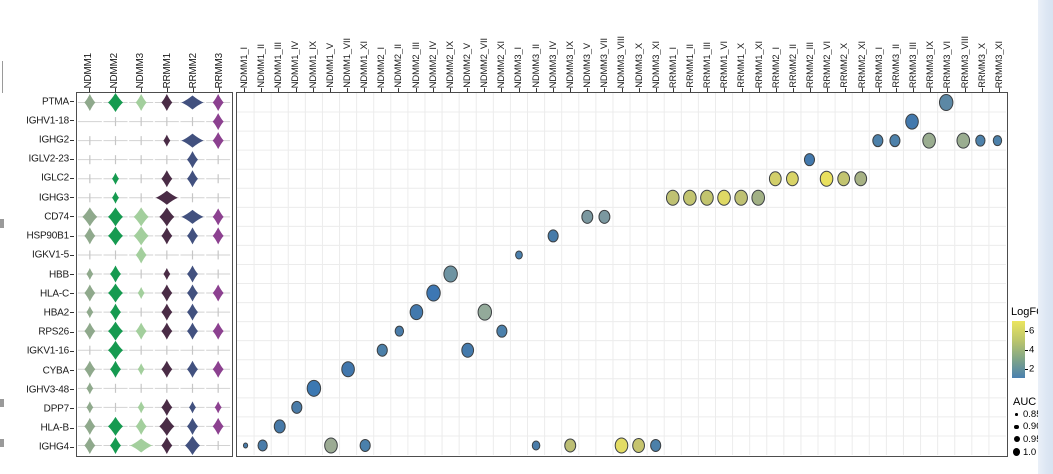  Describe the element at coordinates (758, 64) in the screenshot. I see `dot-column-label: RRMM1_XI` at that location.